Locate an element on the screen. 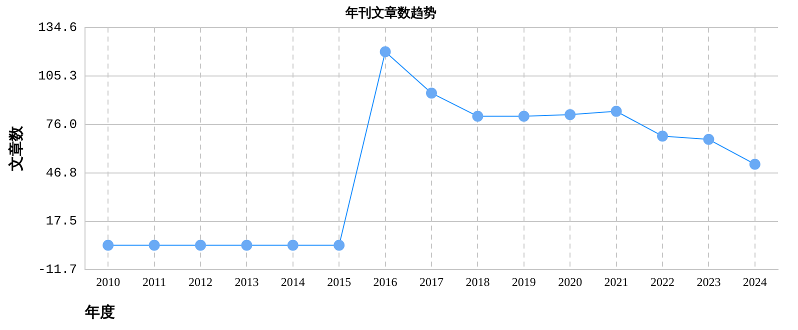 This screenshot has width=798, height=330. y-tick-label: 105.3 is located at coordinates (58, 76).